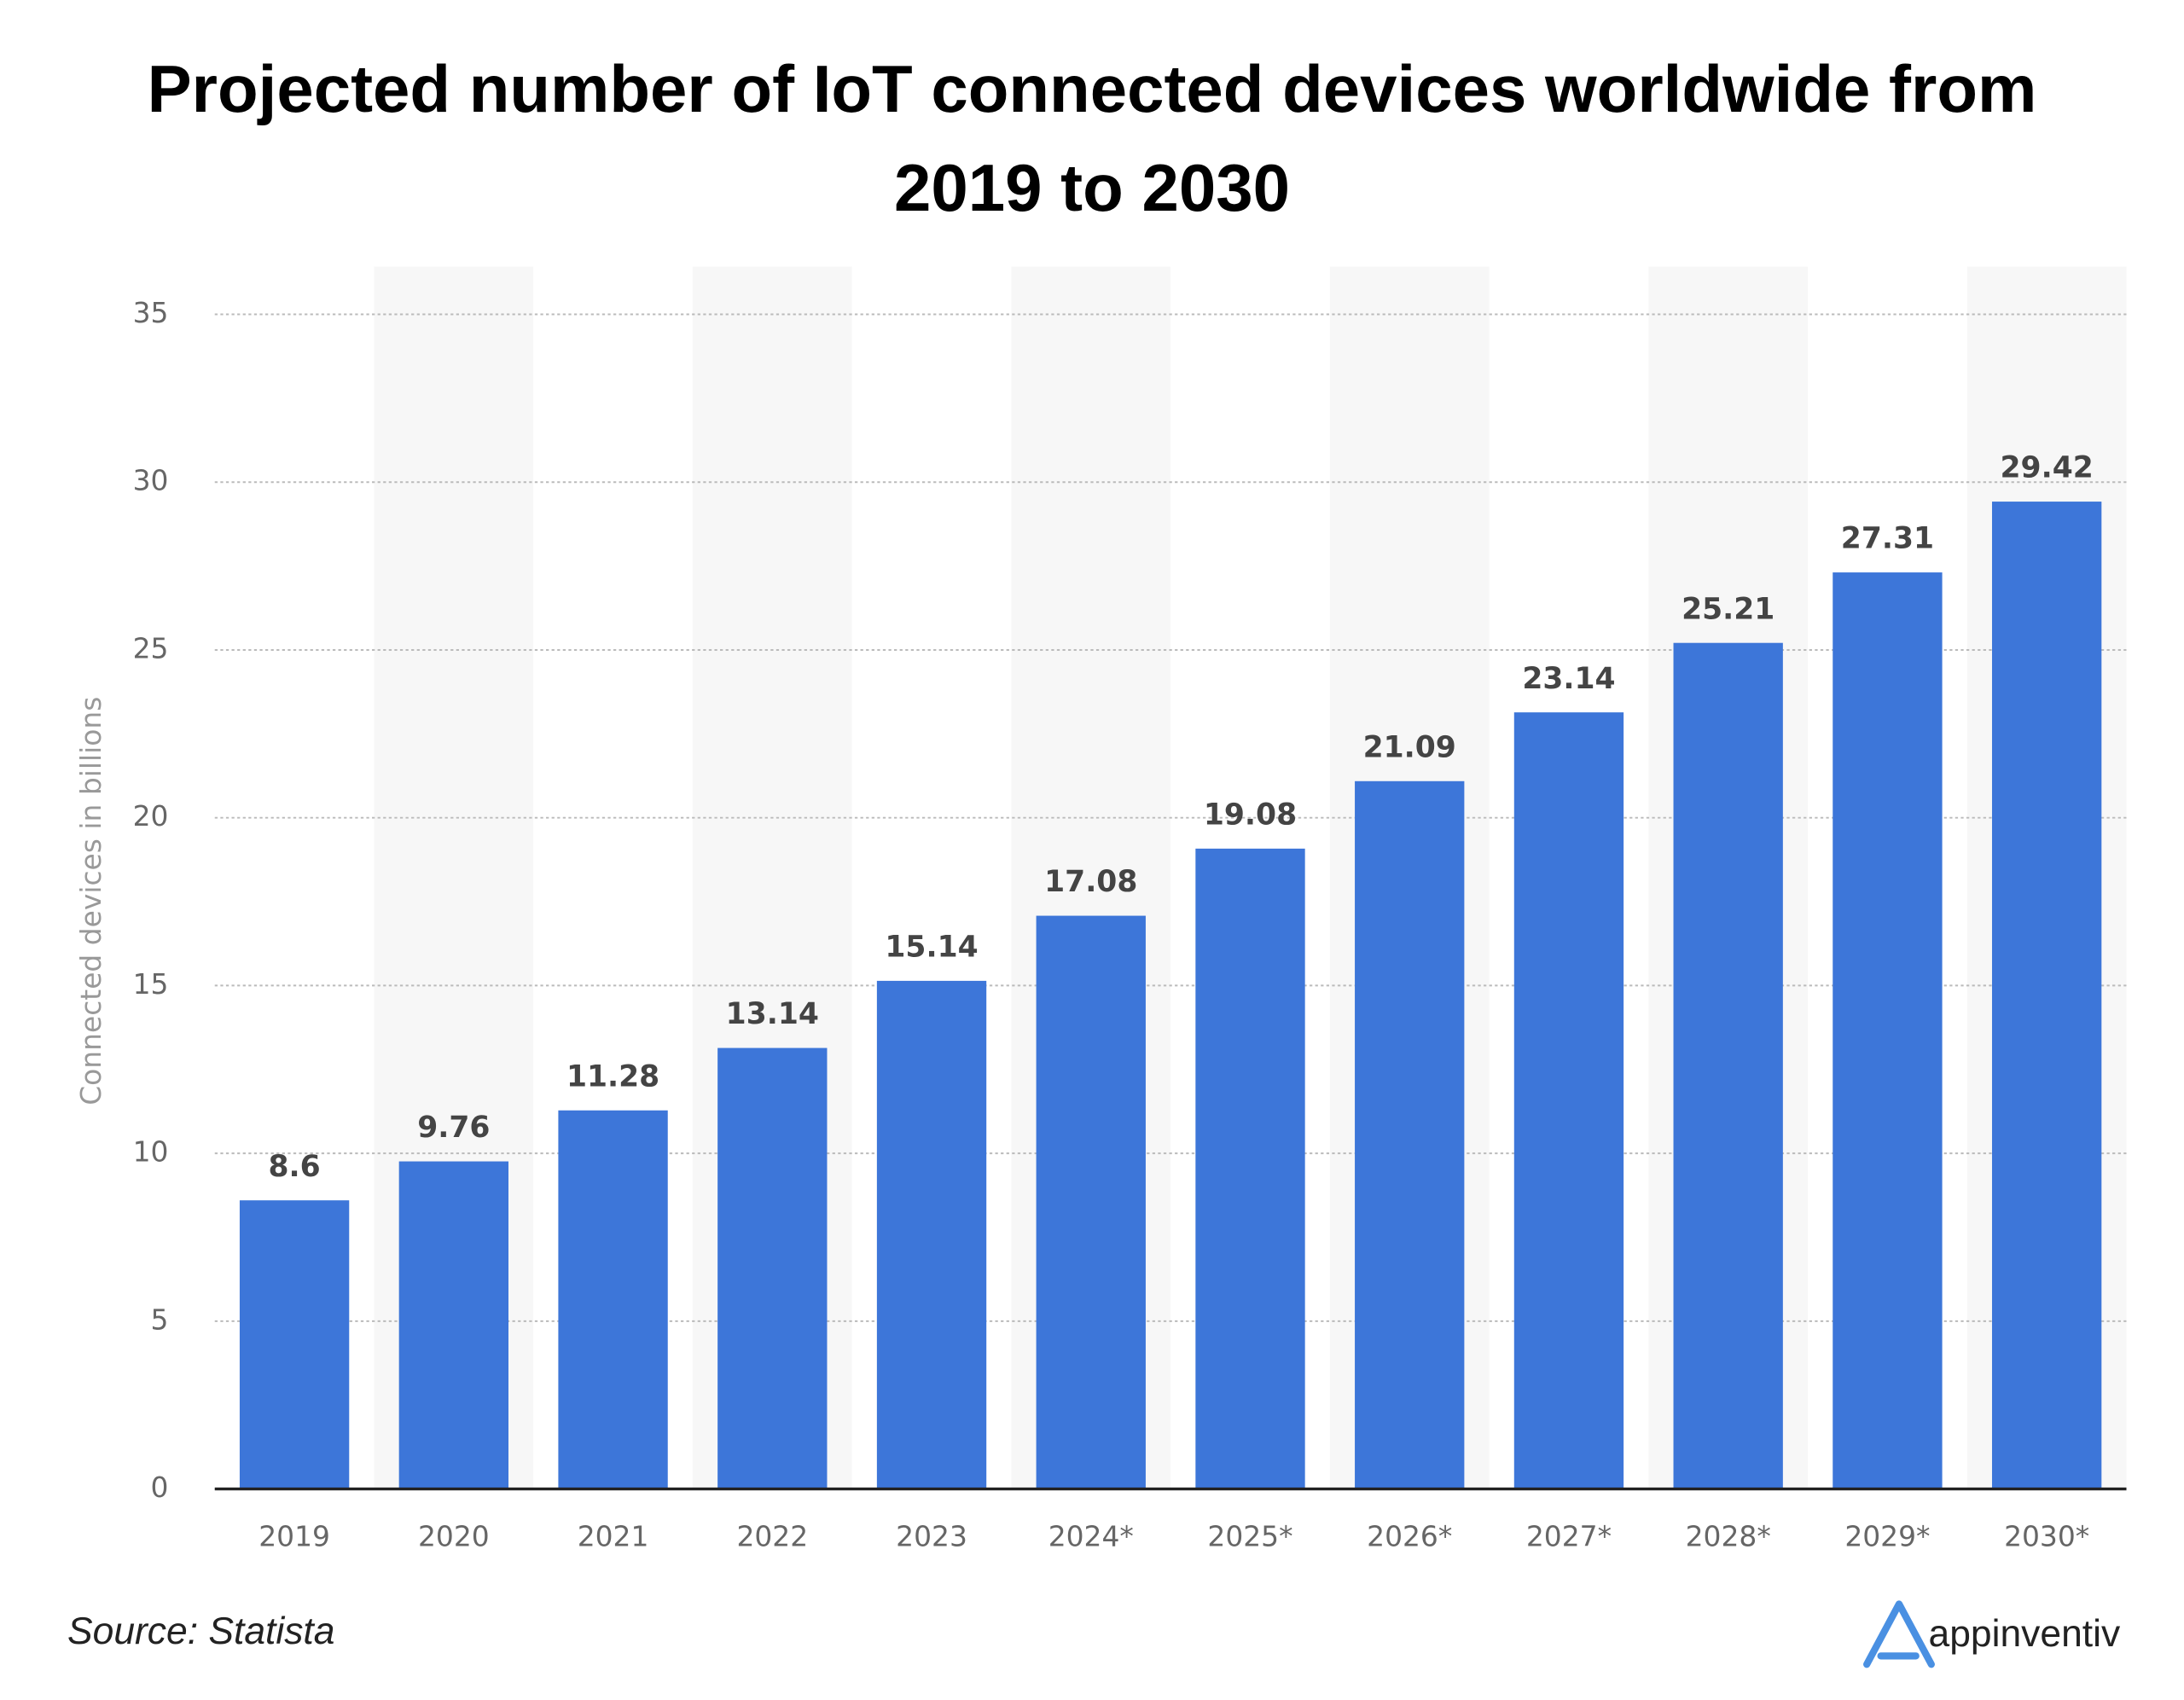  What do you see at coordinates (294, 1536) in the screenshot?
I see `x-tick-label: 2019` at bounding box center [294, 1536].